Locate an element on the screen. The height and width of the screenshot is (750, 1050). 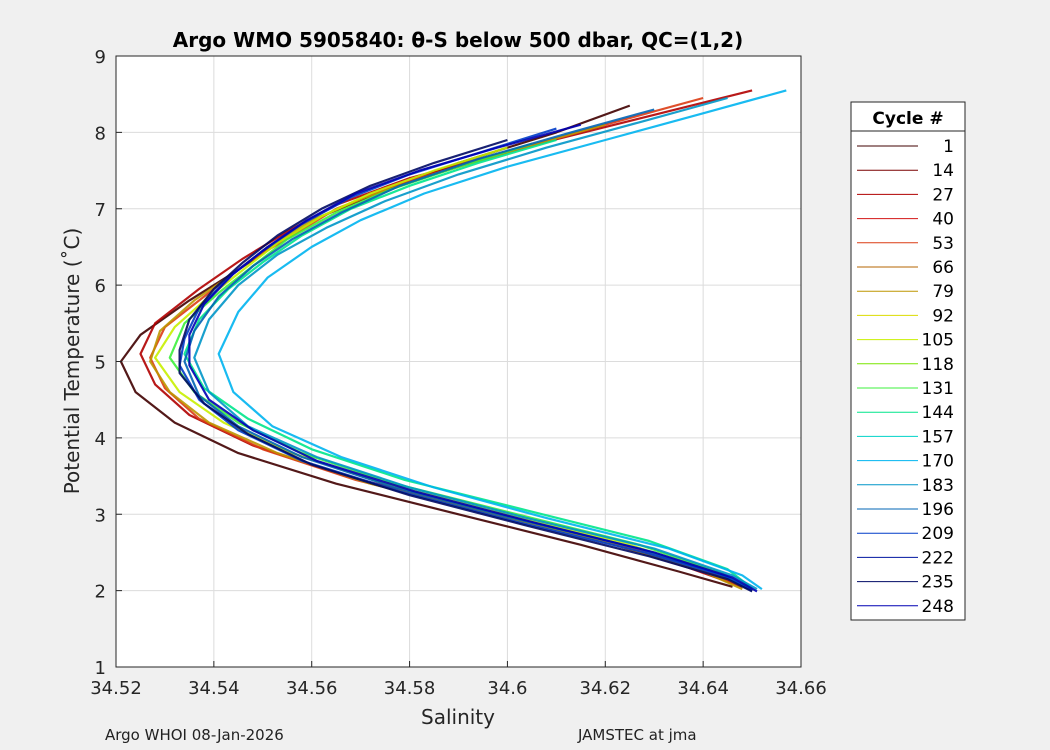
x-axis-label: Salinity is located at coordinates (458, 717).